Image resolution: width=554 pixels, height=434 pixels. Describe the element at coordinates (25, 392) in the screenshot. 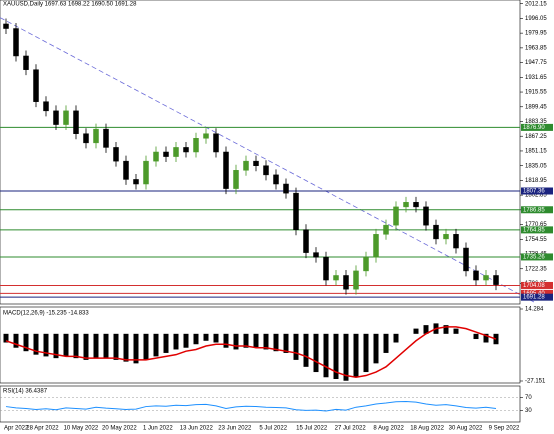

I see `rsi-title: RSI(14) 36.4387` at that location.